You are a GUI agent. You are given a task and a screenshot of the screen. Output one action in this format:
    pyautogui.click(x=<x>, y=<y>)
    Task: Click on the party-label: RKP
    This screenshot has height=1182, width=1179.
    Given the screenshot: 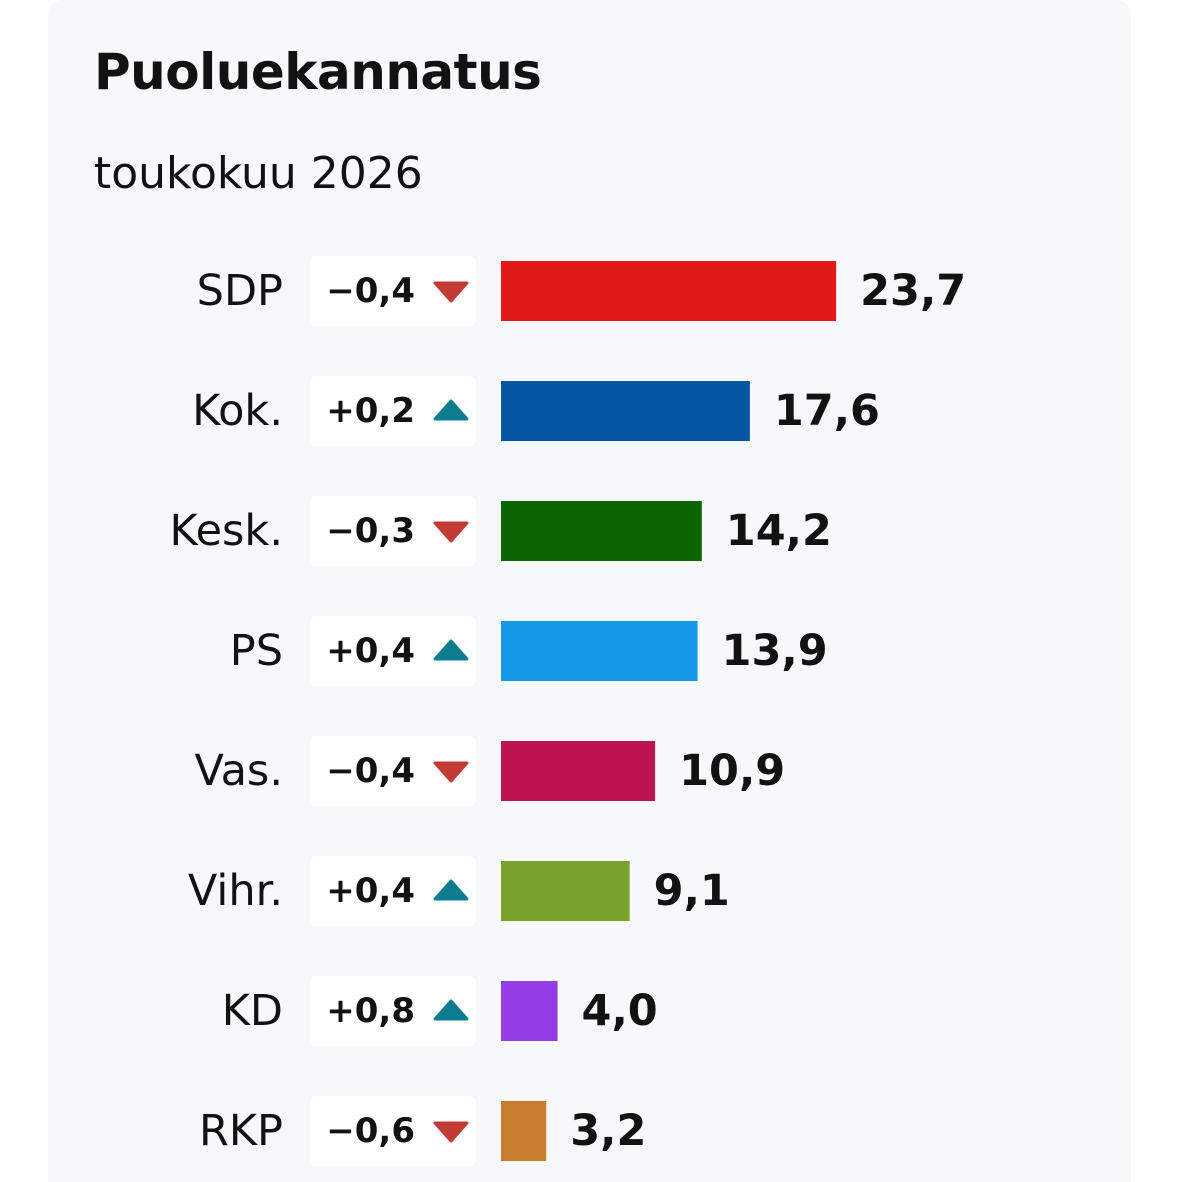 What is the action you would take?
    pyautogui.click(x=241, y=1131)
    